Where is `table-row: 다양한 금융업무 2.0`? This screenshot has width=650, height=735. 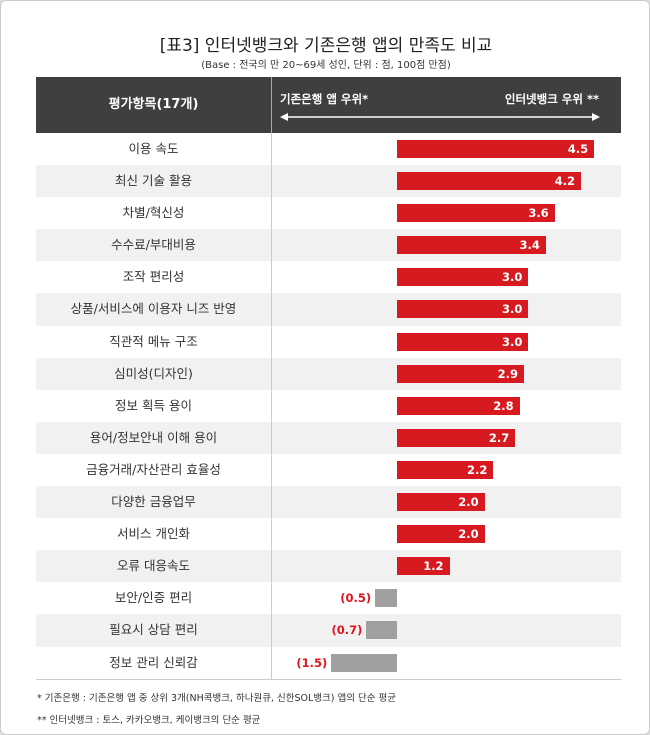
table-row: 다양한 금융업무 2.0 is located at coordinates (328, 502).